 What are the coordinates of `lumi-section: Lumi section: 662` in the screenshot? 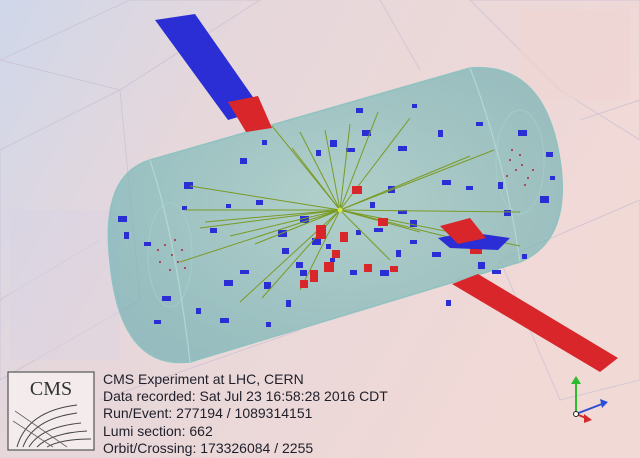 It's located at (158, 430).